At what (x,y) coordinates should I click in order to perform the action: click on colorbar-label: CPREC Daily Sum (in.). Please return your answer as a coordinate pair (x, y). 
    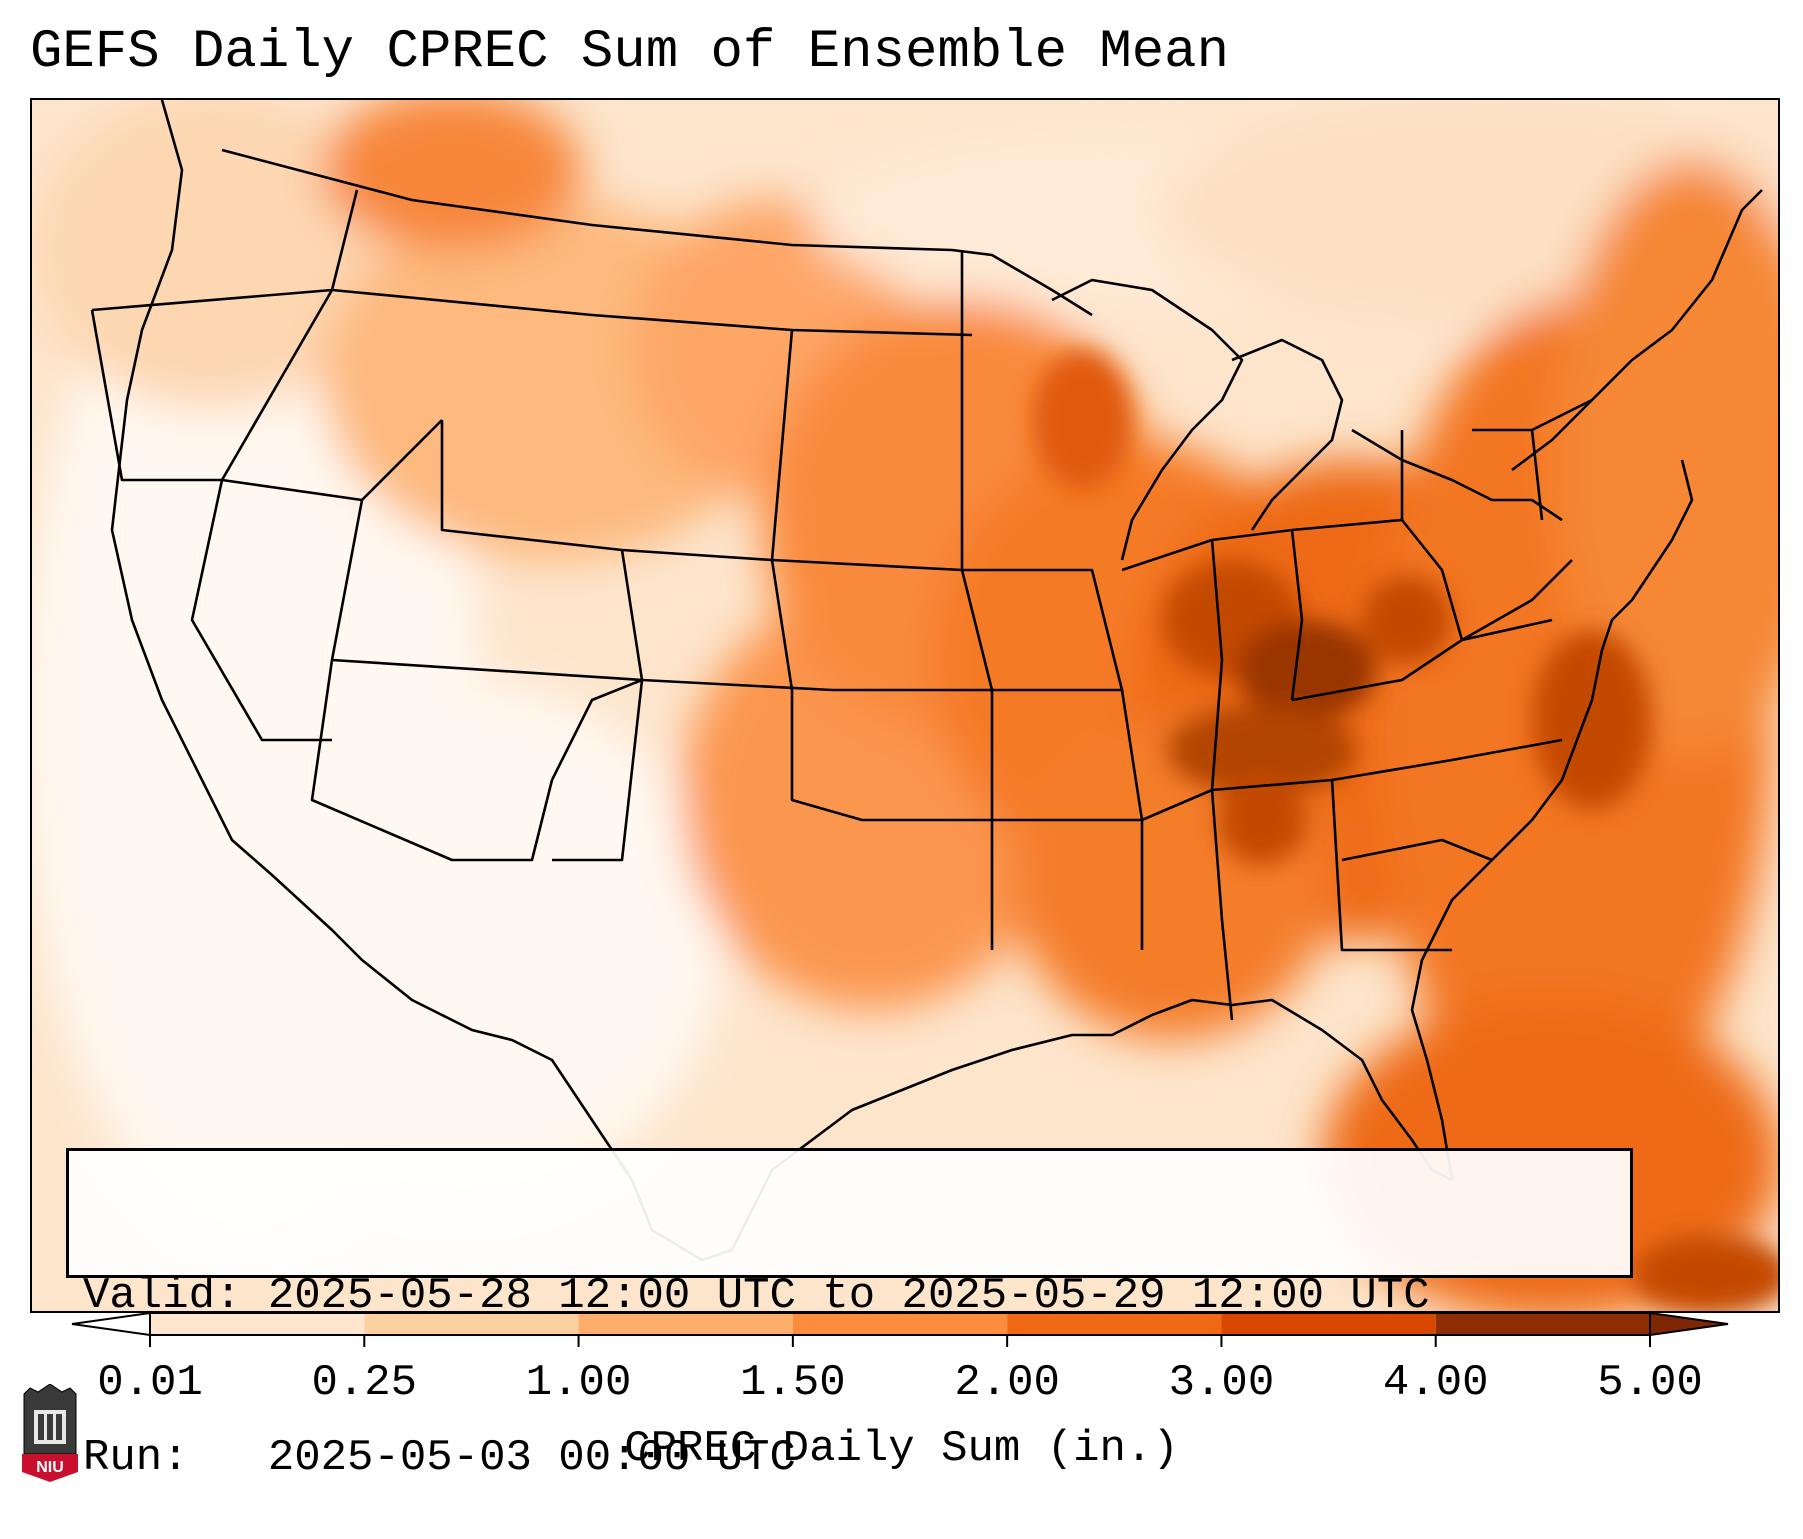
    Looking at the image, I should click on (901, 1449).